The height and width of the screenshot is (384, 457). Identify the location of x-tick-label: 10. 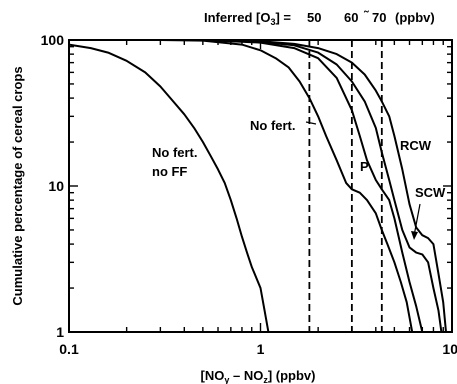
(449, 349).